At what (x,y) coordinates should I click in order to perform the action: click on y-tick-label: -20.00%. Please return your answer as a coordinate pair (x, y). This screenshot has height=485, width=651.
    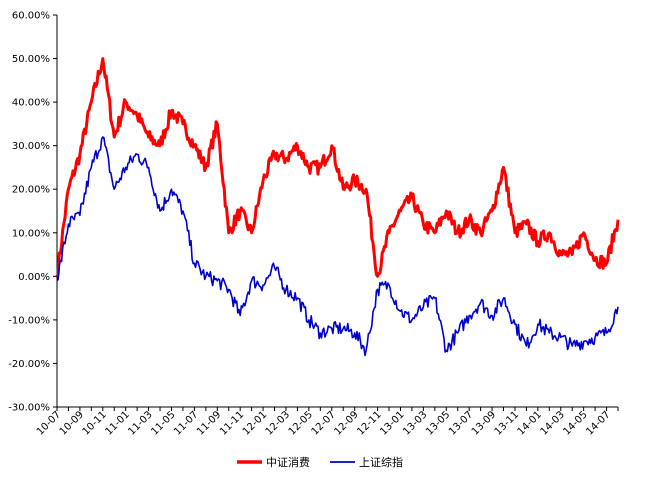
    Looking at the image, I should click on (29, 364).